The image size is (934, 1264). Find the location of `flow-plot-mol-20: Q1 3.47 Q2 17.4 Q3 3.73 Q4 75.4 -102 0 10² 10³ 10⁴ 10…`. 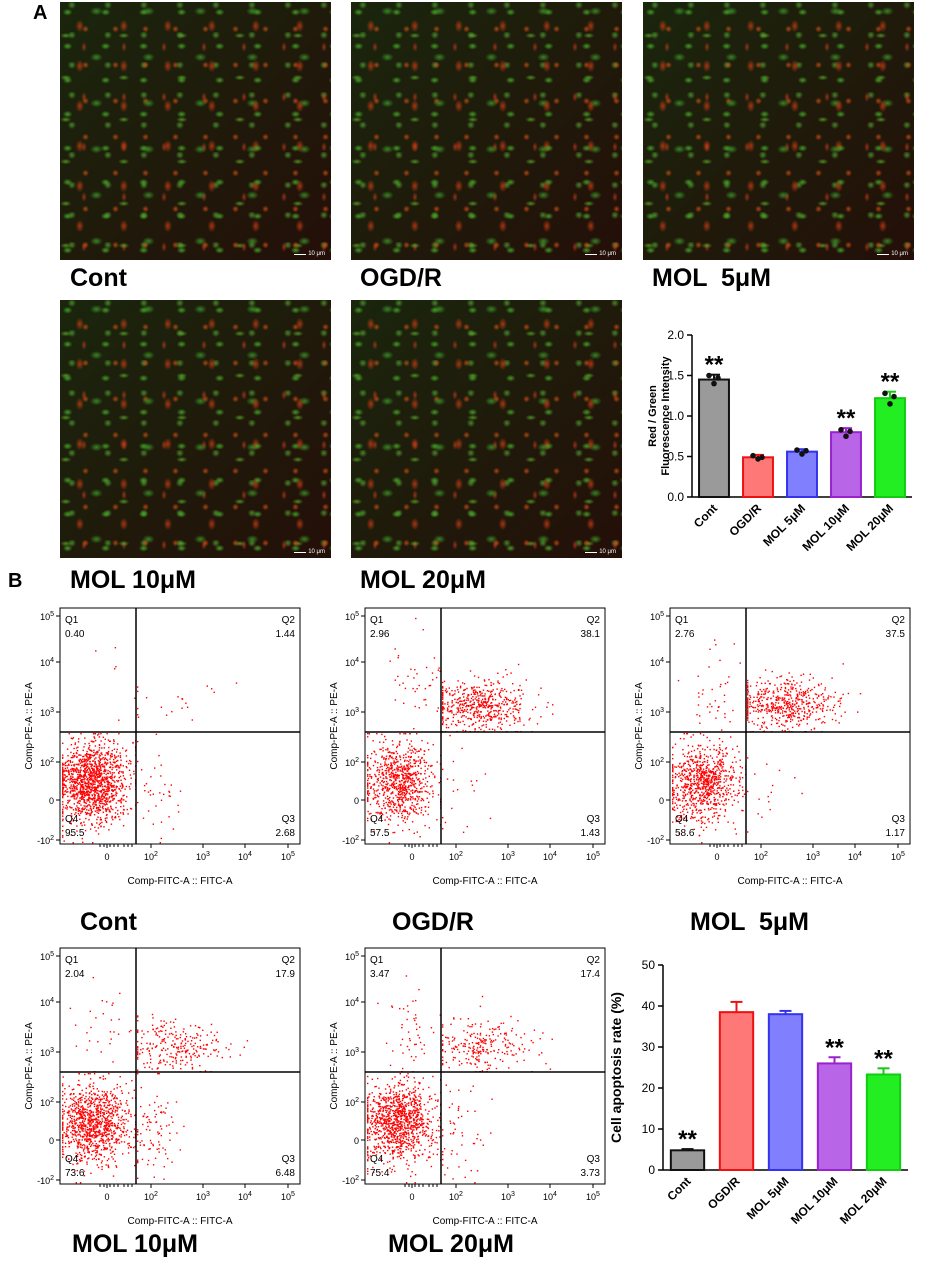

flow-plot-mol-20: Q1 3.47 Q2 17.4 Q3 3.73 Q4 75.4 -102 0 10² 10³ 10⁴ 10… is located at coordinates (467, 1087).